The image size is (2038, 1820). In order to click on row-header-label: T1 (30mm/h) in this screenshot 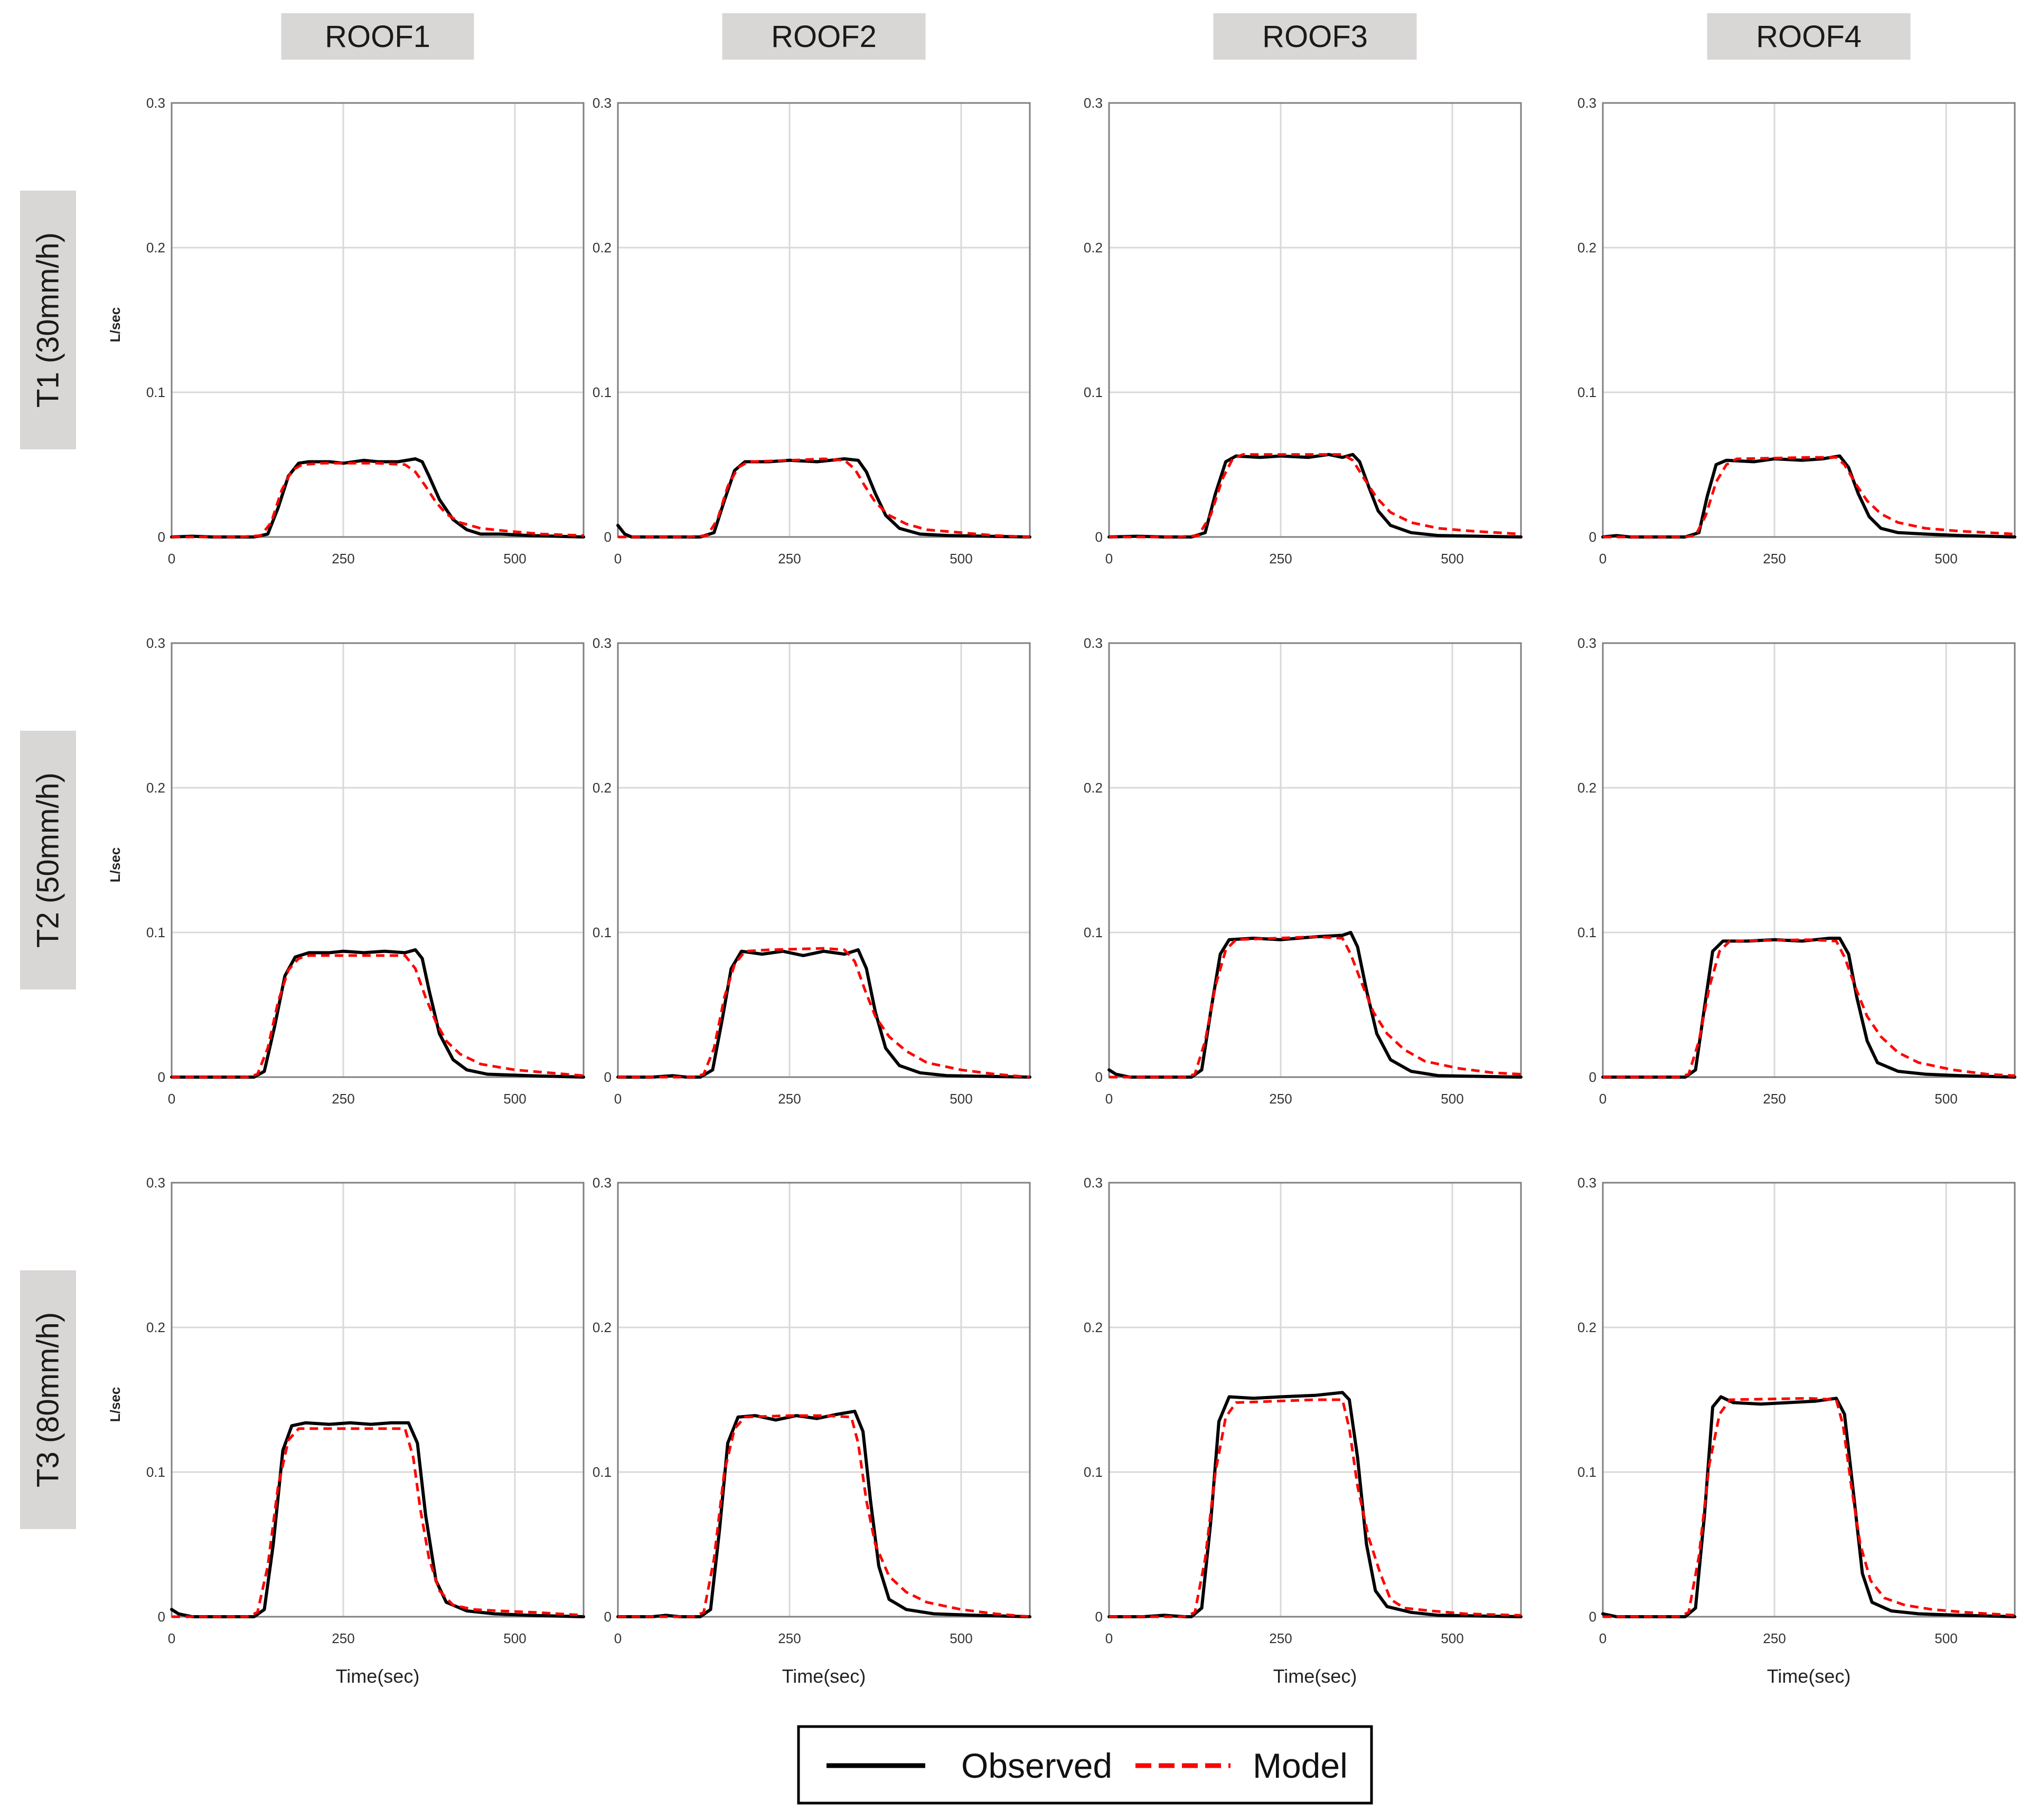, I will do `click(48, 320)`.